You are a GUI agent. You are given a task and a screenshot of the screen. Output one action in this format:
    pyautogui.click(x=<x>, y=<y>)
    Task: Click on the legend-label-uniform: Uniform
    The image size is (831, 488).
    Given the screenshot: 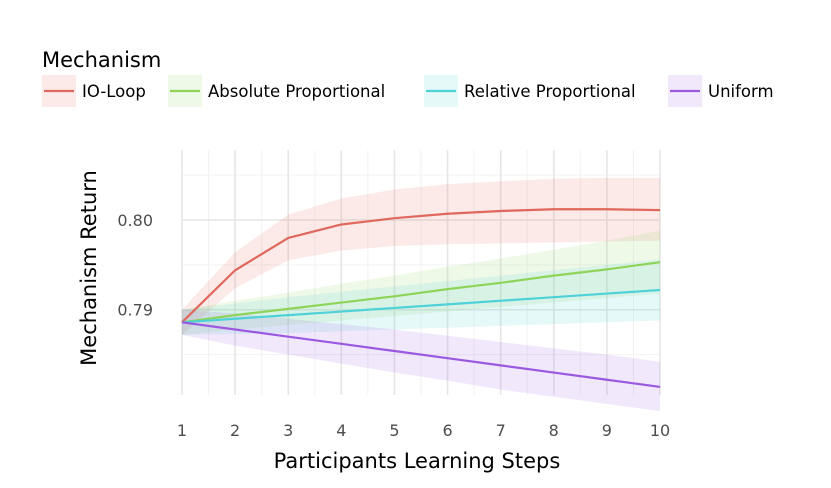 What is the action you would take?
    pyautogui.click(x=741, y=91)
    